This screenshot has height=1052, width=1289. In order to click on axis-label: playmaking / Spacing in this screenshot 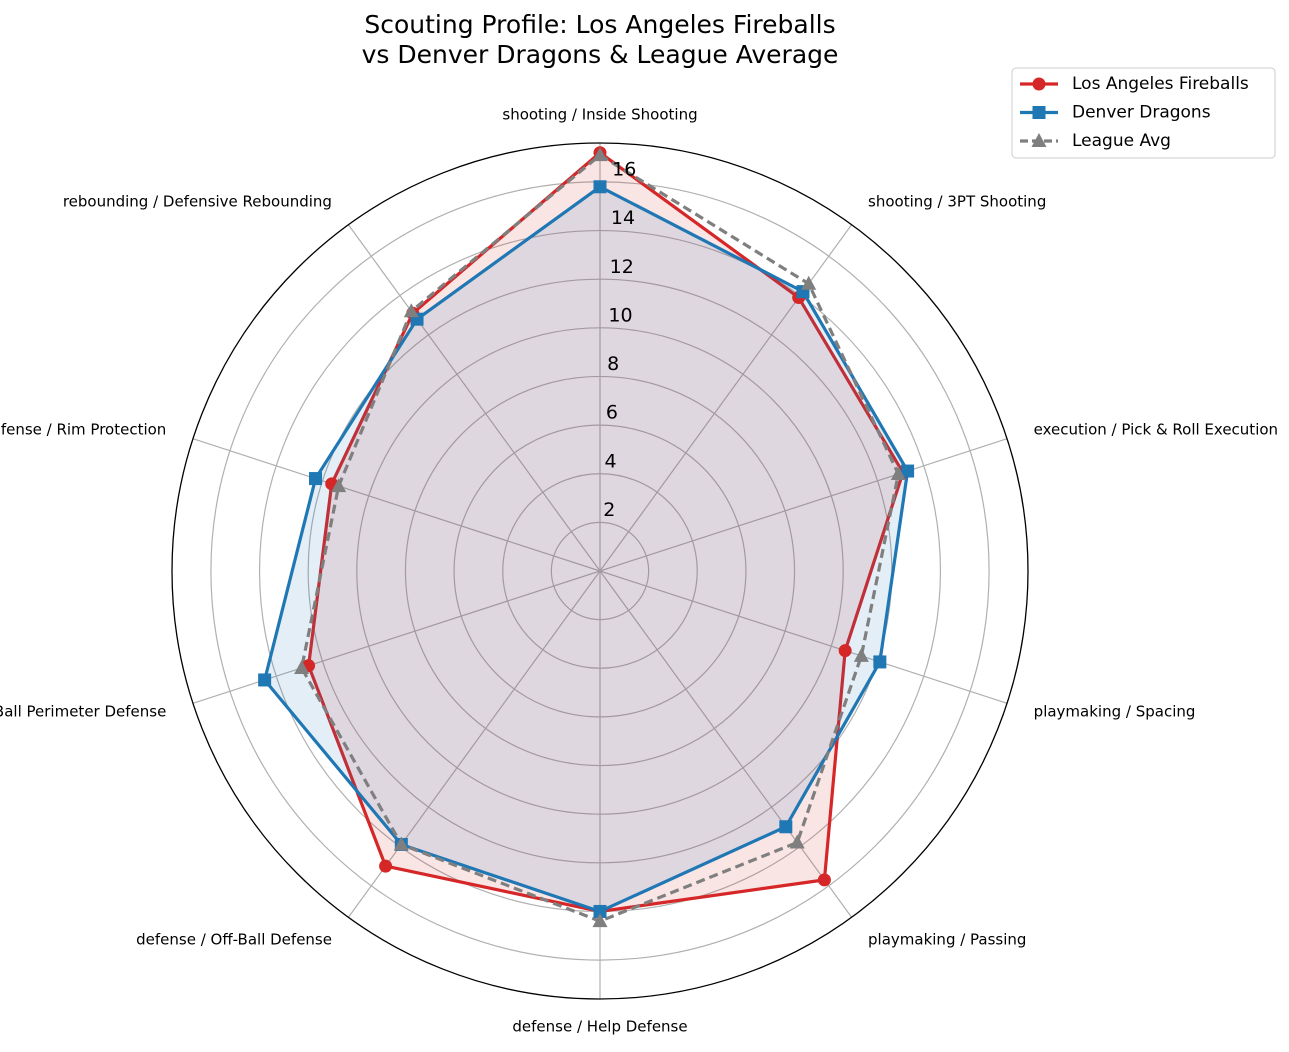, I will do `click(1115, 711)`.